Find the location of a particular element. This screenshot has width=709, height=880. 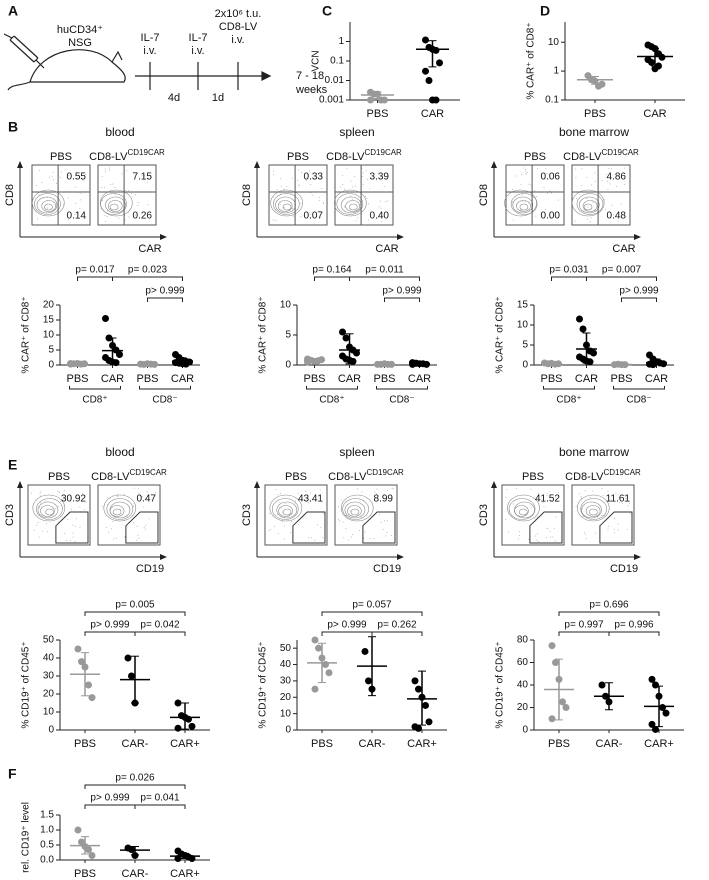

y-axis-label: rel. CD19⁺ level is located at coordinates (26, 837).